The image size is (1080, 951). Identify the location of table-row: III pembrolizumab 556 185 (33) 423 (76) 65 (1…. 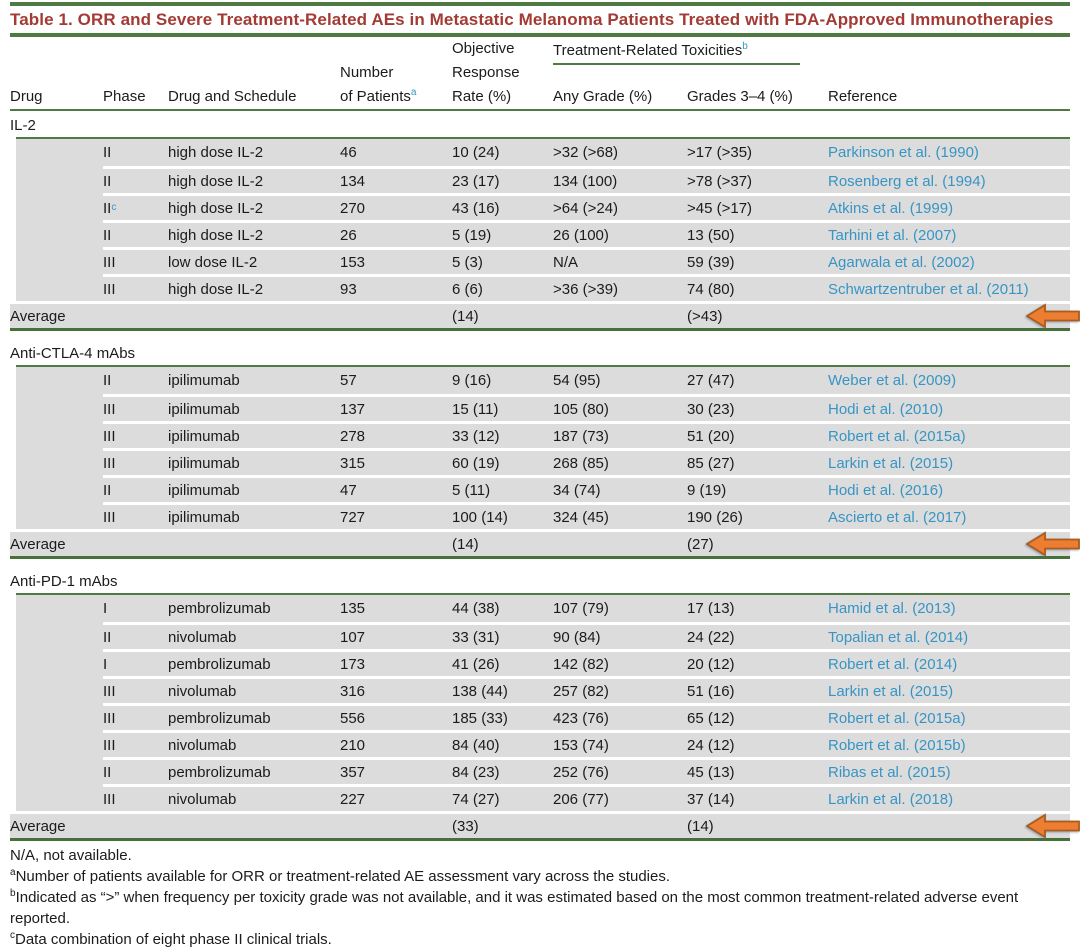
(543, 716).